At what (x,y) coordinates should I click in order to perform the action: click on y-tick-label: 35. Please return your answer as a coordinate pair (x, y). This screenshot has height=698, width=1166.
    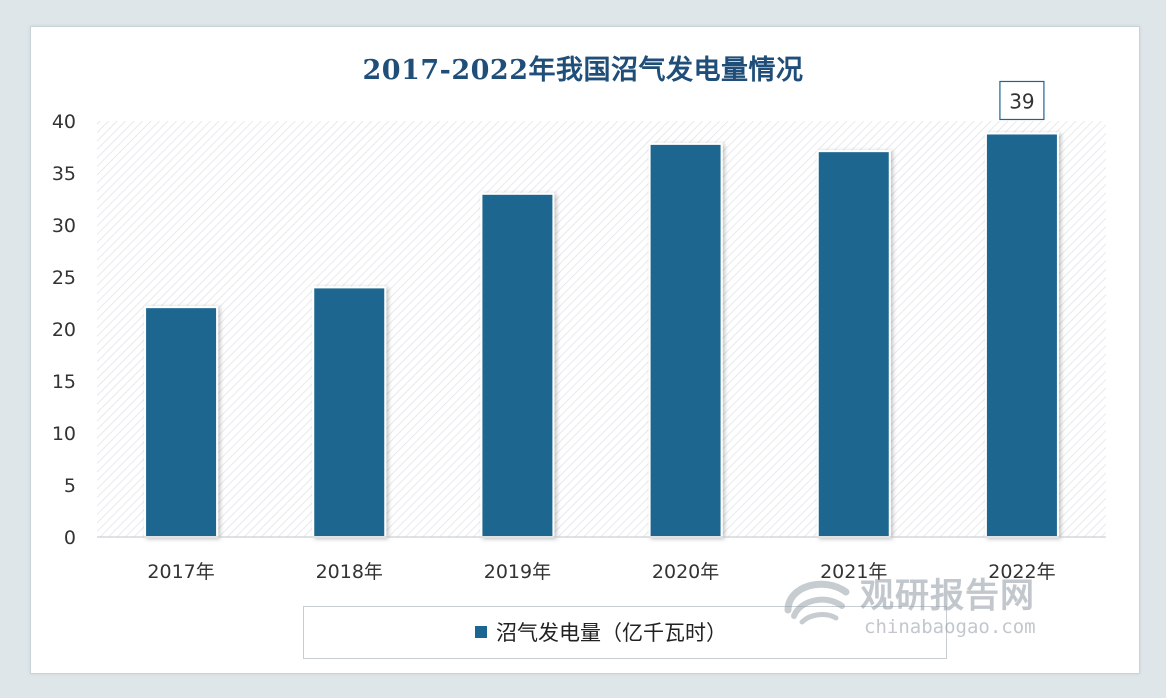
    Looking at the image, I should click on (64, 174).